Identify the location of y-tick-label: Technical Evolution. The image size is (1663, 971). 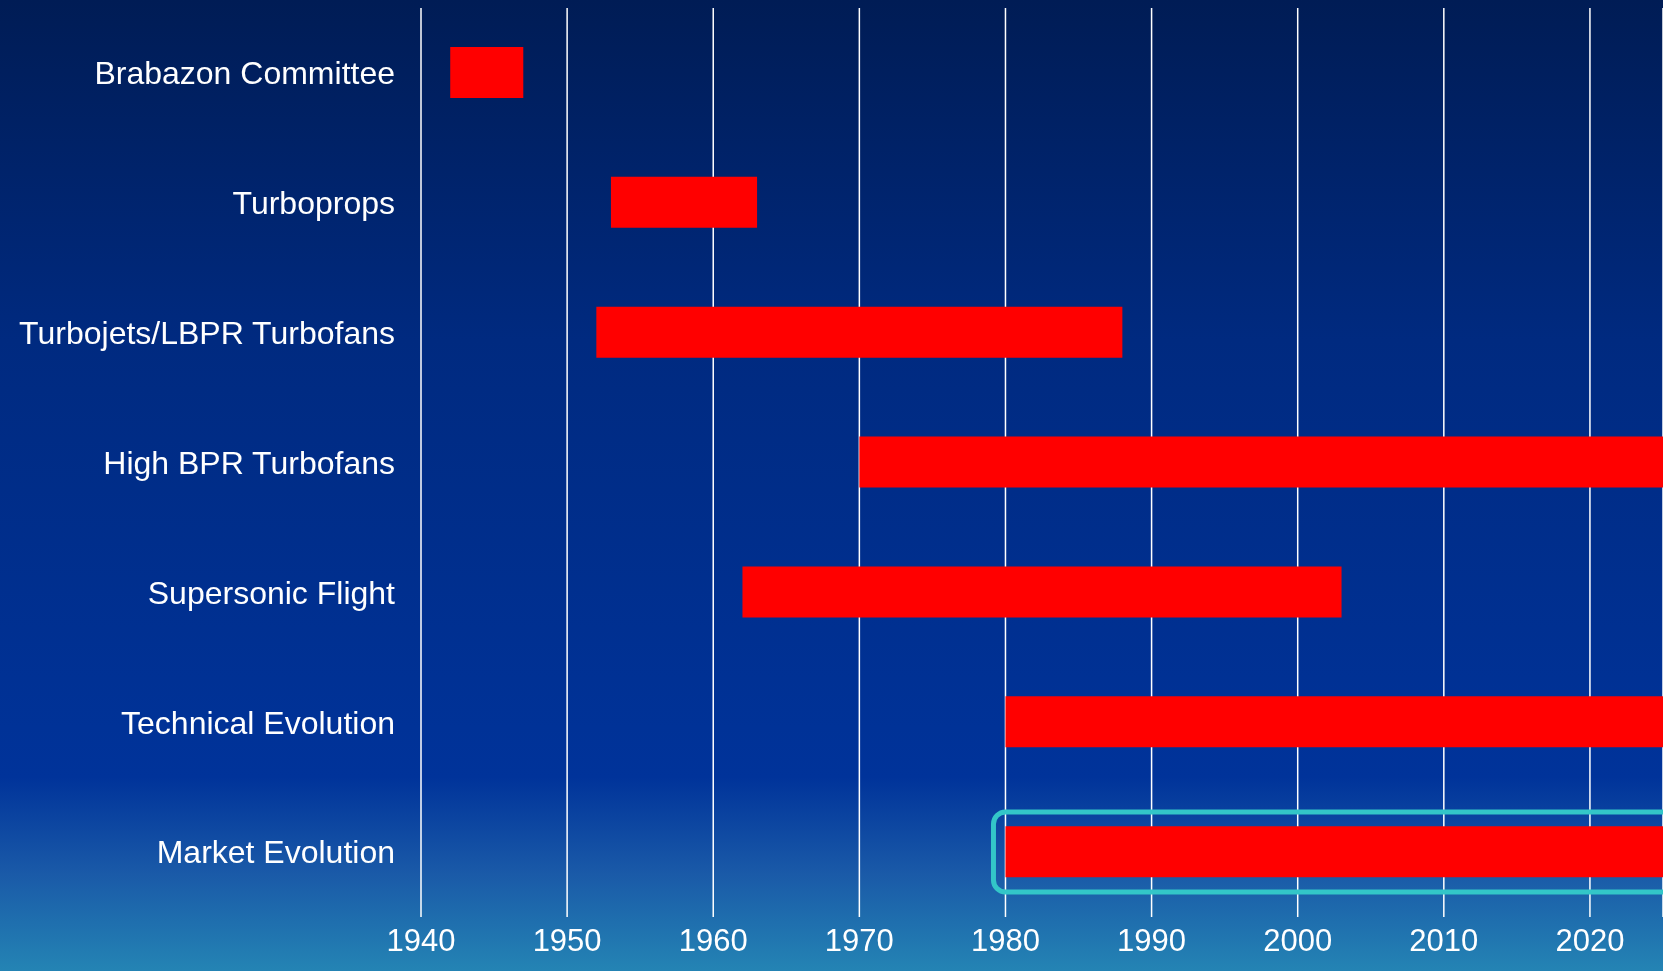
(258, 722).